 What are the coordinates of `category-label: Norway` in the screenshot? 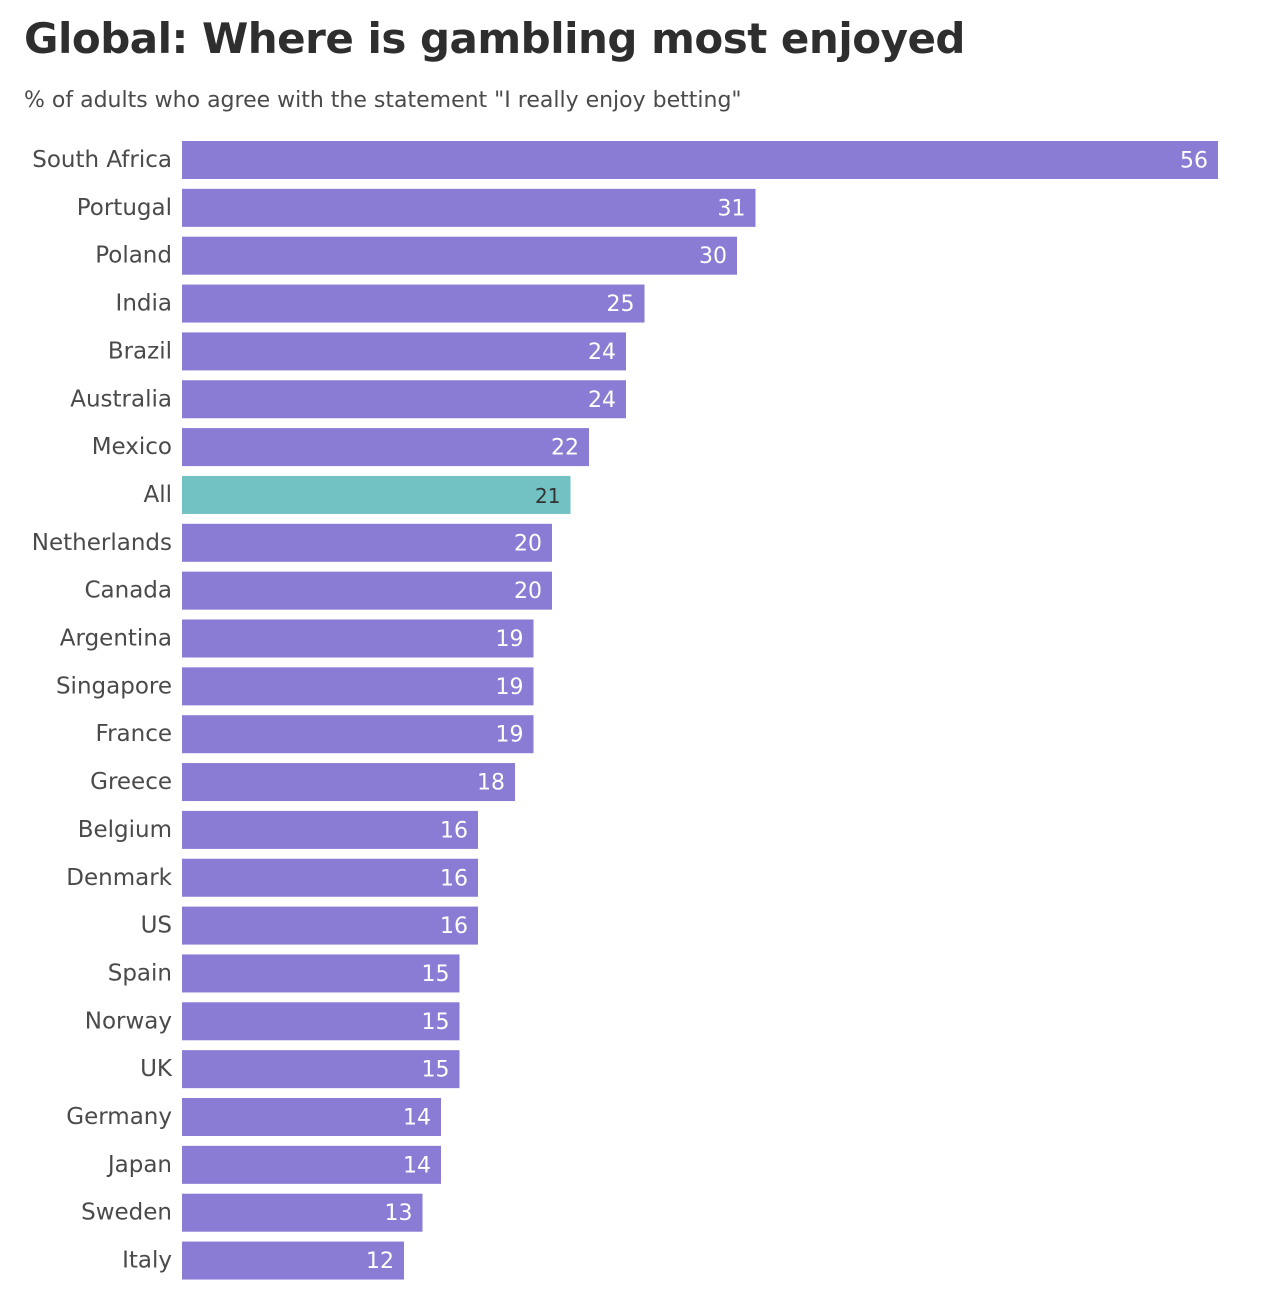 It's located at (128, 1021).